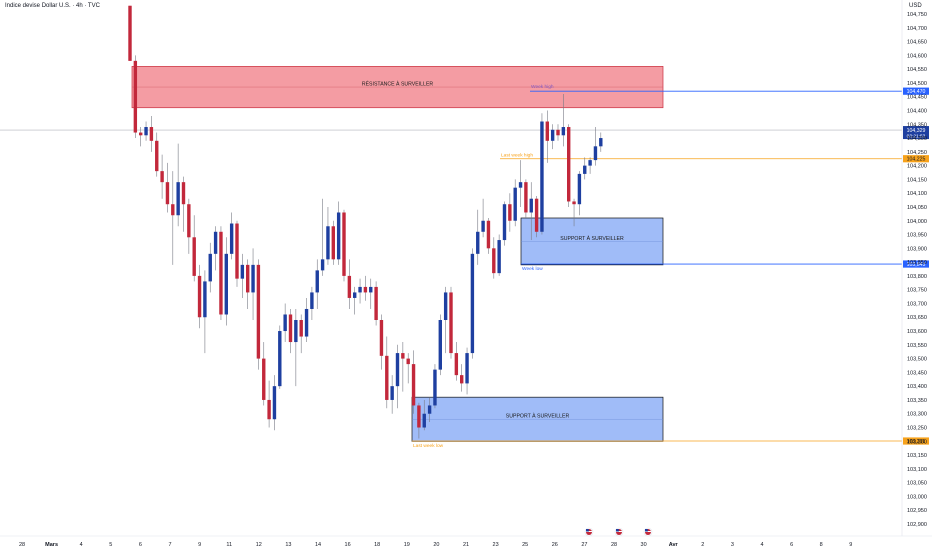  Describe the element at coordinates (702, 545) in the screenshot. I see `x-tick-label: 2` at that location.